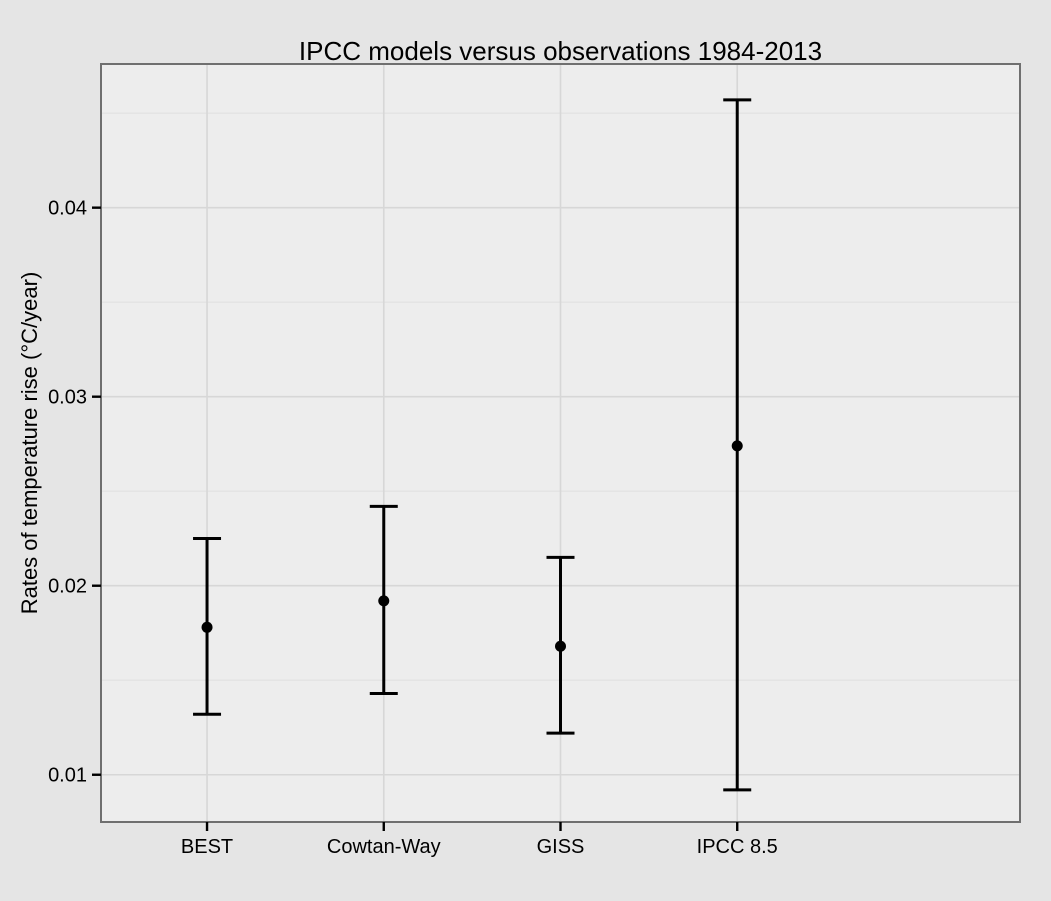 The image size is (1051, 901). What do you see at coordinates (67, 209) in the screenshot?
I see `y-tick-label: 0.04` at bounding box center [67, 209].